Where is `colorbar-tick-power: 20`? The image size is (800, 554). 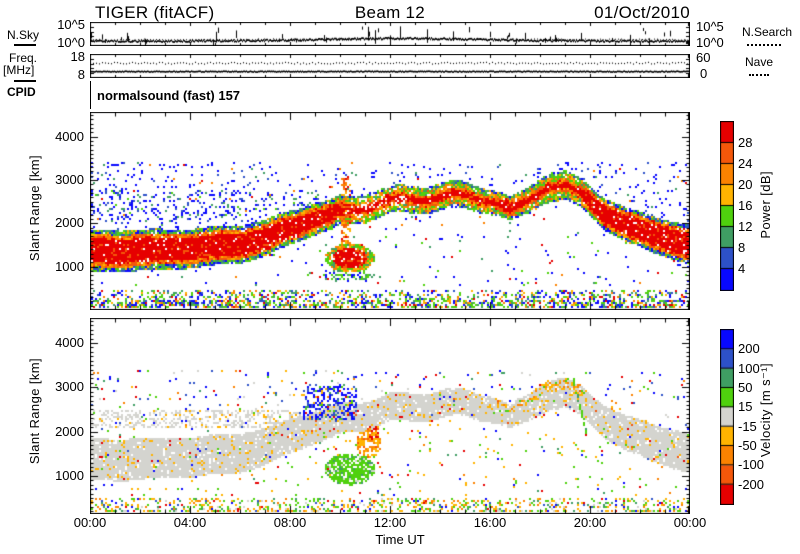 colorbar-tick-power: 20 is located at coordinates (745, 184).